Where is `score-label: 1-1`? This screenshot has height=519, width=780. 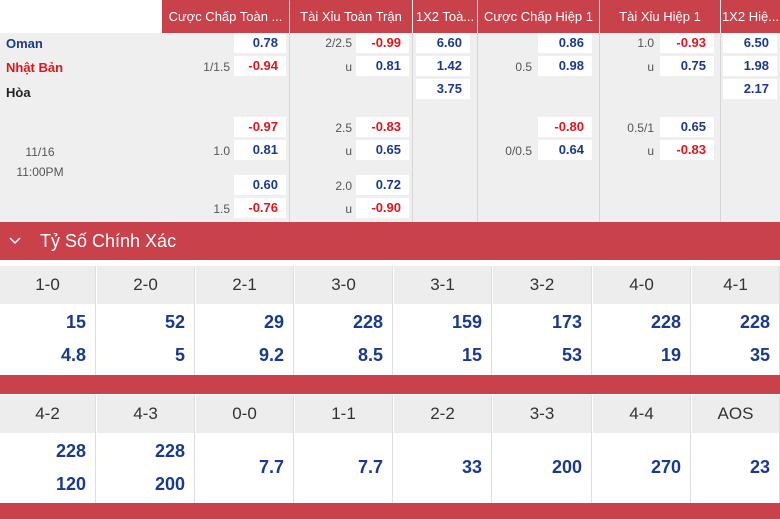 score-label: 1-1 is located at coordinates (344, 414).